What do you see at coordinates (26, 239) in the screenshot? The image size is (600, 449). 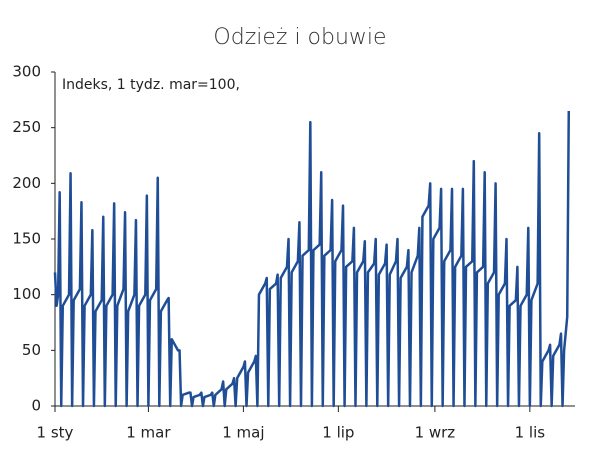 I see `y-tick-label: 150` at bounding box center [26, 239].